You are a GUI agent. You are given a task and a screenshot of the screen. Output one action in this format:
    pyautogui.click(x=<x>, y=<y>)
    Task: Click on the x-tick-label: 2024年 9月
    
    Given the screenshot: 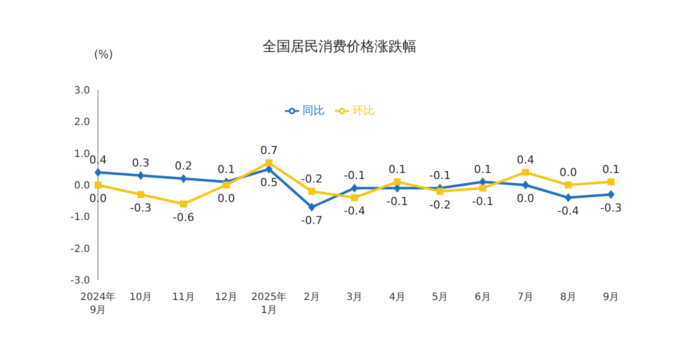 What is the action you would take?
    pyautogui.click(x=98, y=303)
    